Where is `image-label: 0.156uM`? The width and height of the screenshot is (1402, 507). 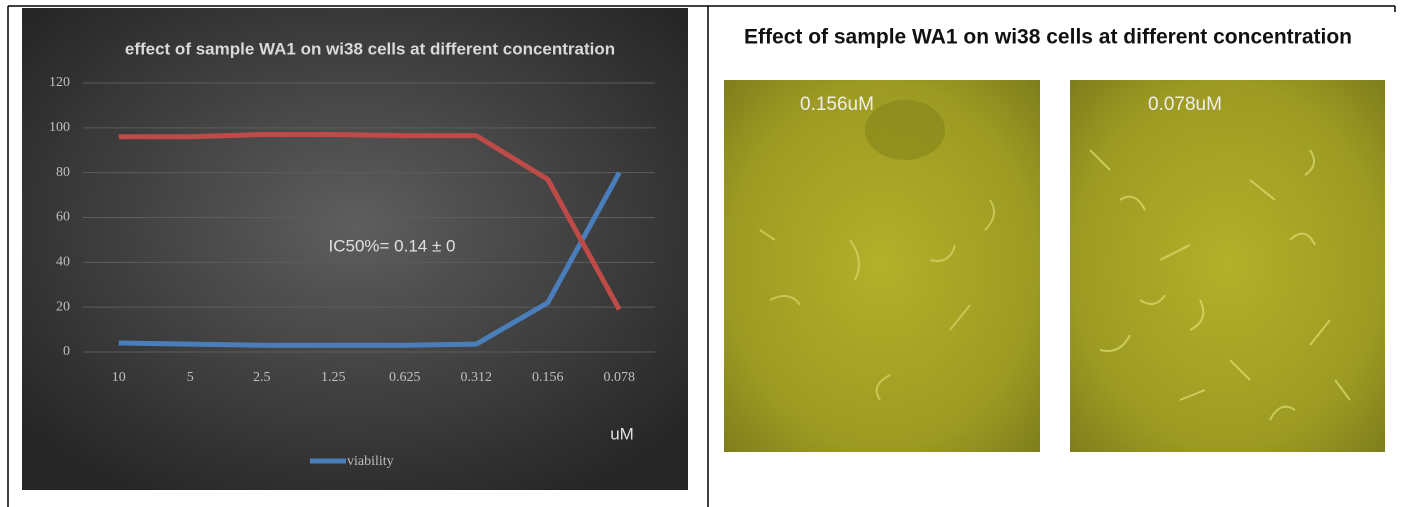 image-label: 0.156uM is located at coordinates (837, 104).